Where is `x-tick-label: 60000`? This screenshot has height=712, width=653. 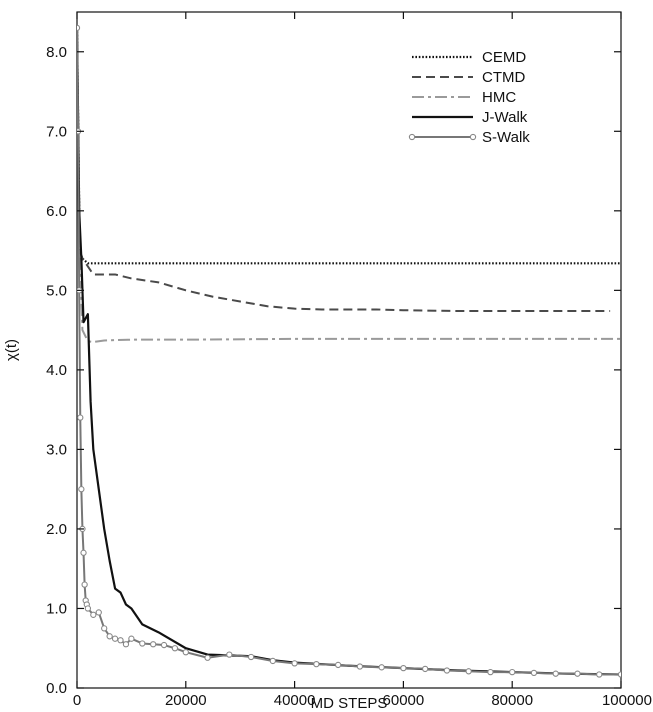 x-tick-label: 60000 is located at coordinates (404, 700).